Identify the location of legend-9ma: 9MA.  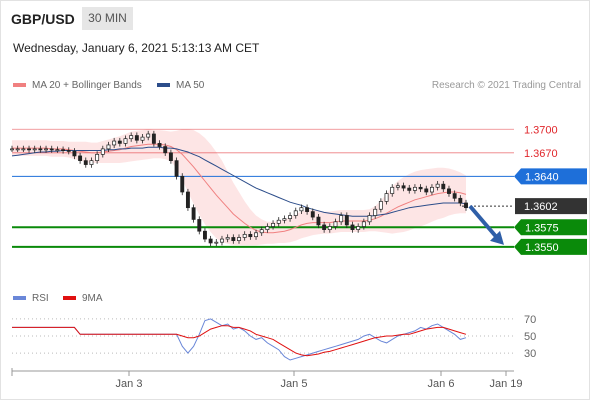
(83, 298).